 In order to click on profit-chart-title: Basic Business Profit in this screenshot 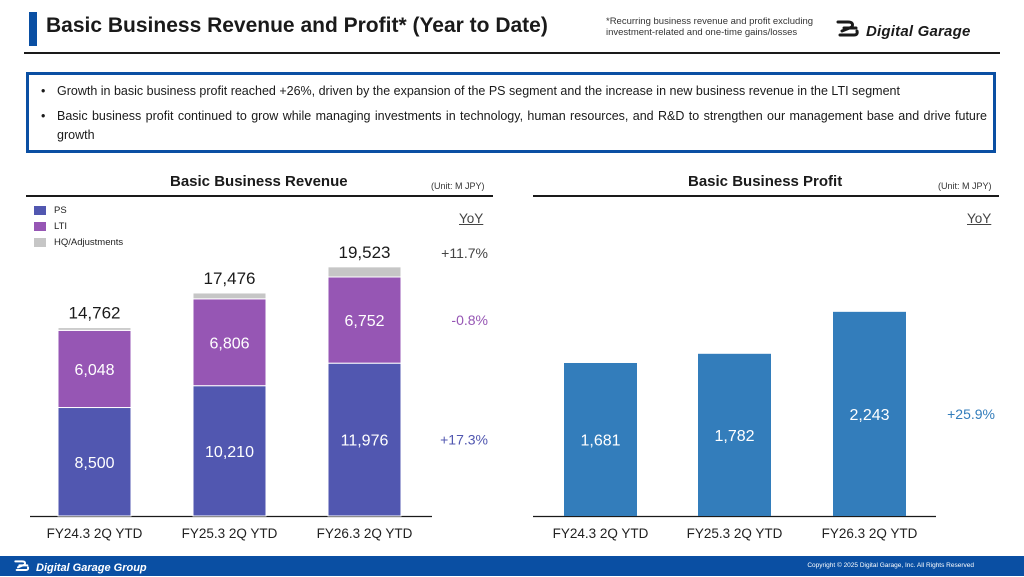, I will do `click(765, 181)`.